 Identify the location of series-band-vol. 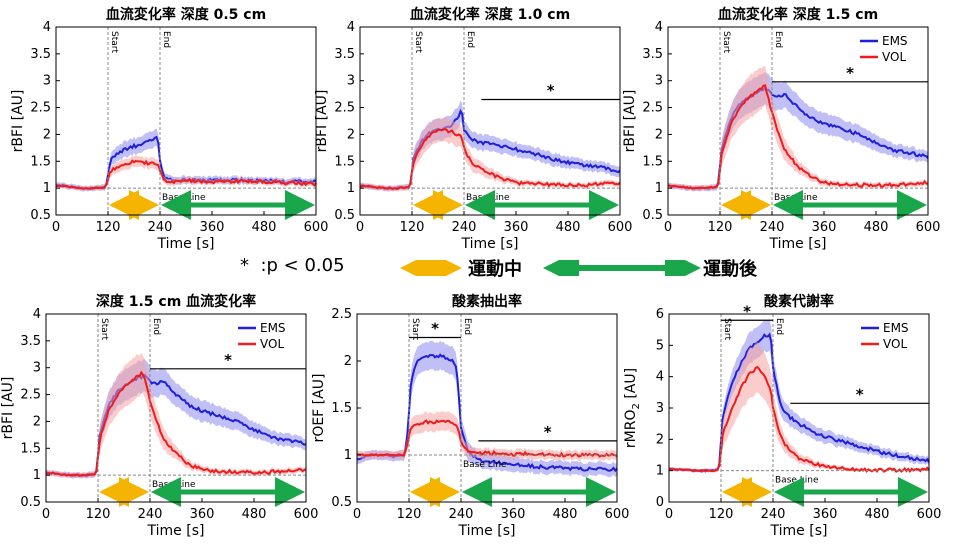
(176, 415).